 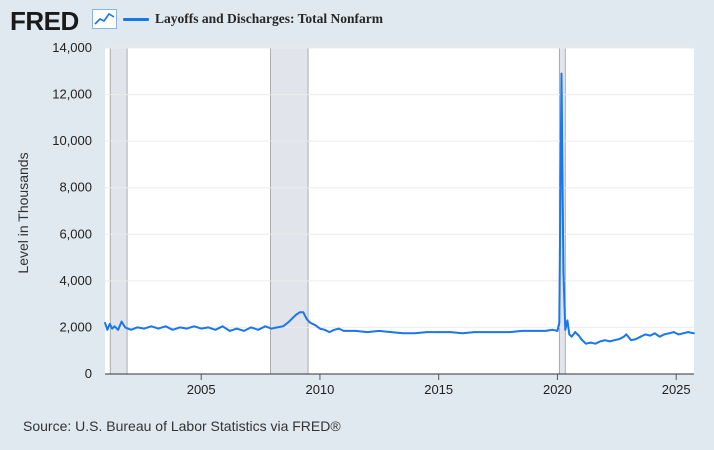 I want to click on x-tick-label: 2015, so click(x=438, y=389).